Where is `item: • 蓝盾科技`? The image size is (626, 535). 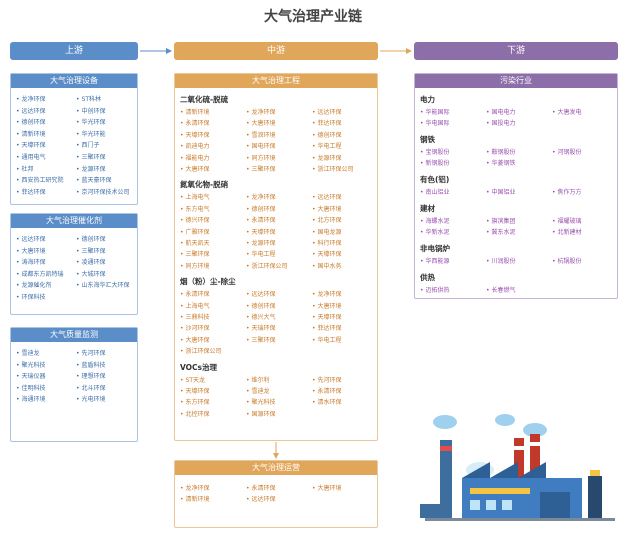
item: • 蓝盾科技 is located at coordinates (91, 364).